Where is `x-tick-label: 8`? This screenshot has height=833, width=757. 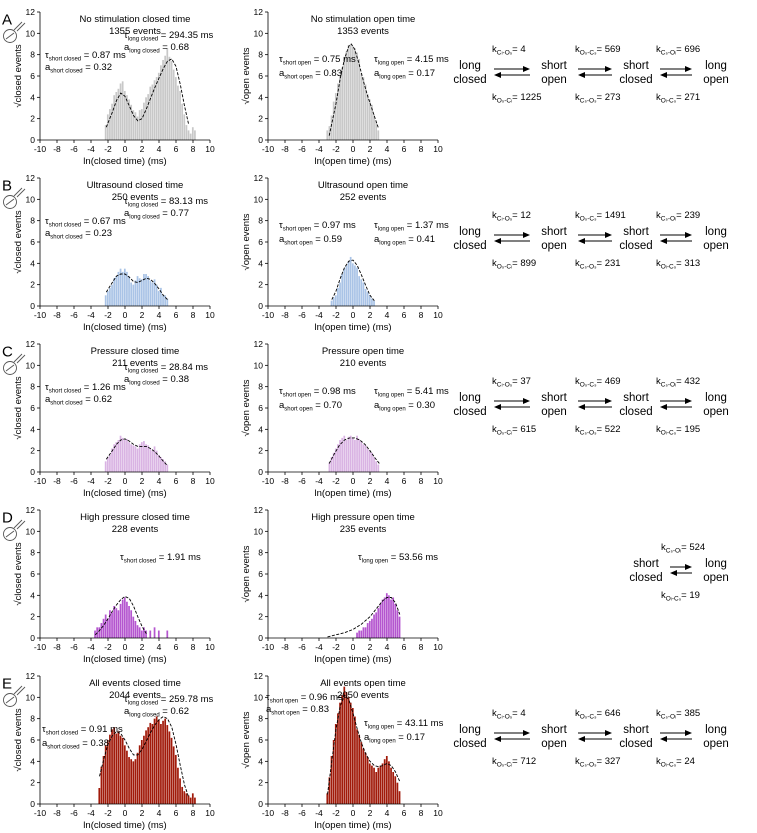
x-tick-label: 8 is located at coordinates (421, 149).